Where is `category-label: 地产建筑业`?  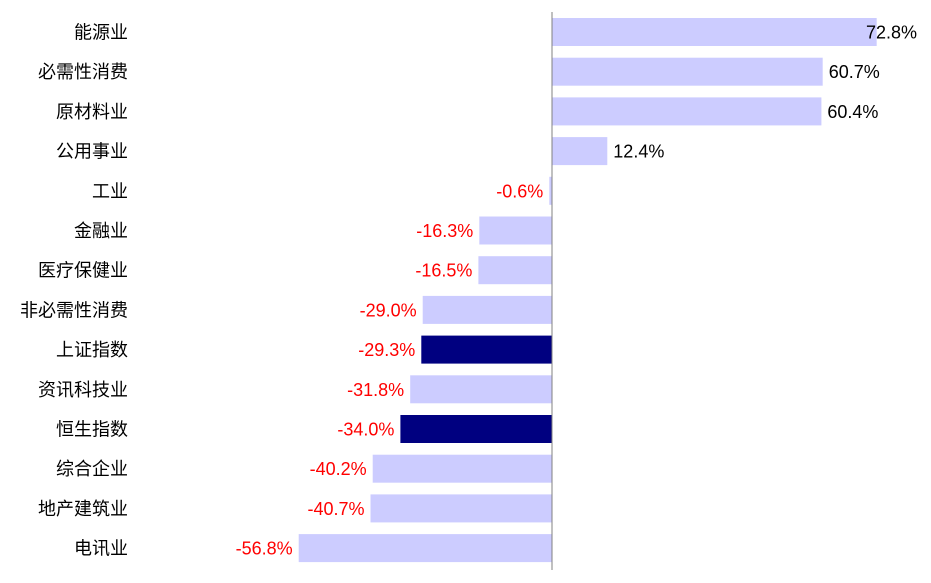
category-label: 地产建筑业 is located at coordinates (83, 509).